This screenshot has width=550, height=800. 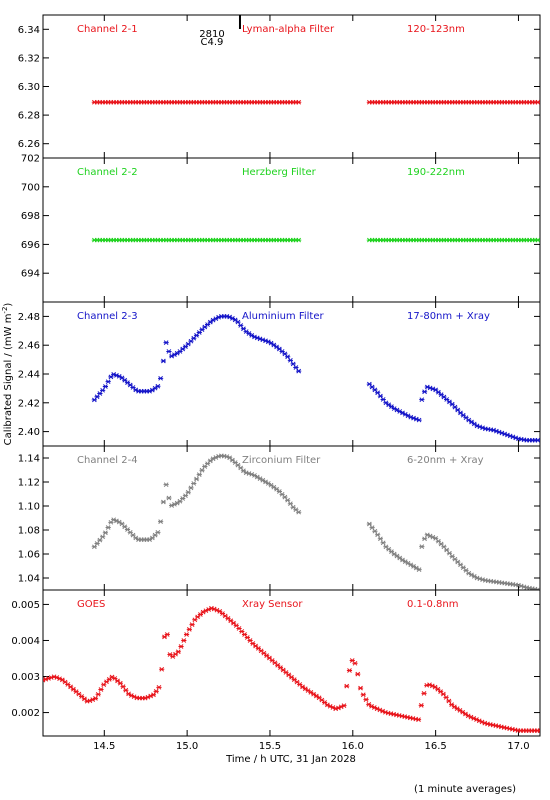 What do you see at coordinates (435, 746) in the screenshot?
I see `x-tick-label: 16.5` at bounding box center [435, 746].